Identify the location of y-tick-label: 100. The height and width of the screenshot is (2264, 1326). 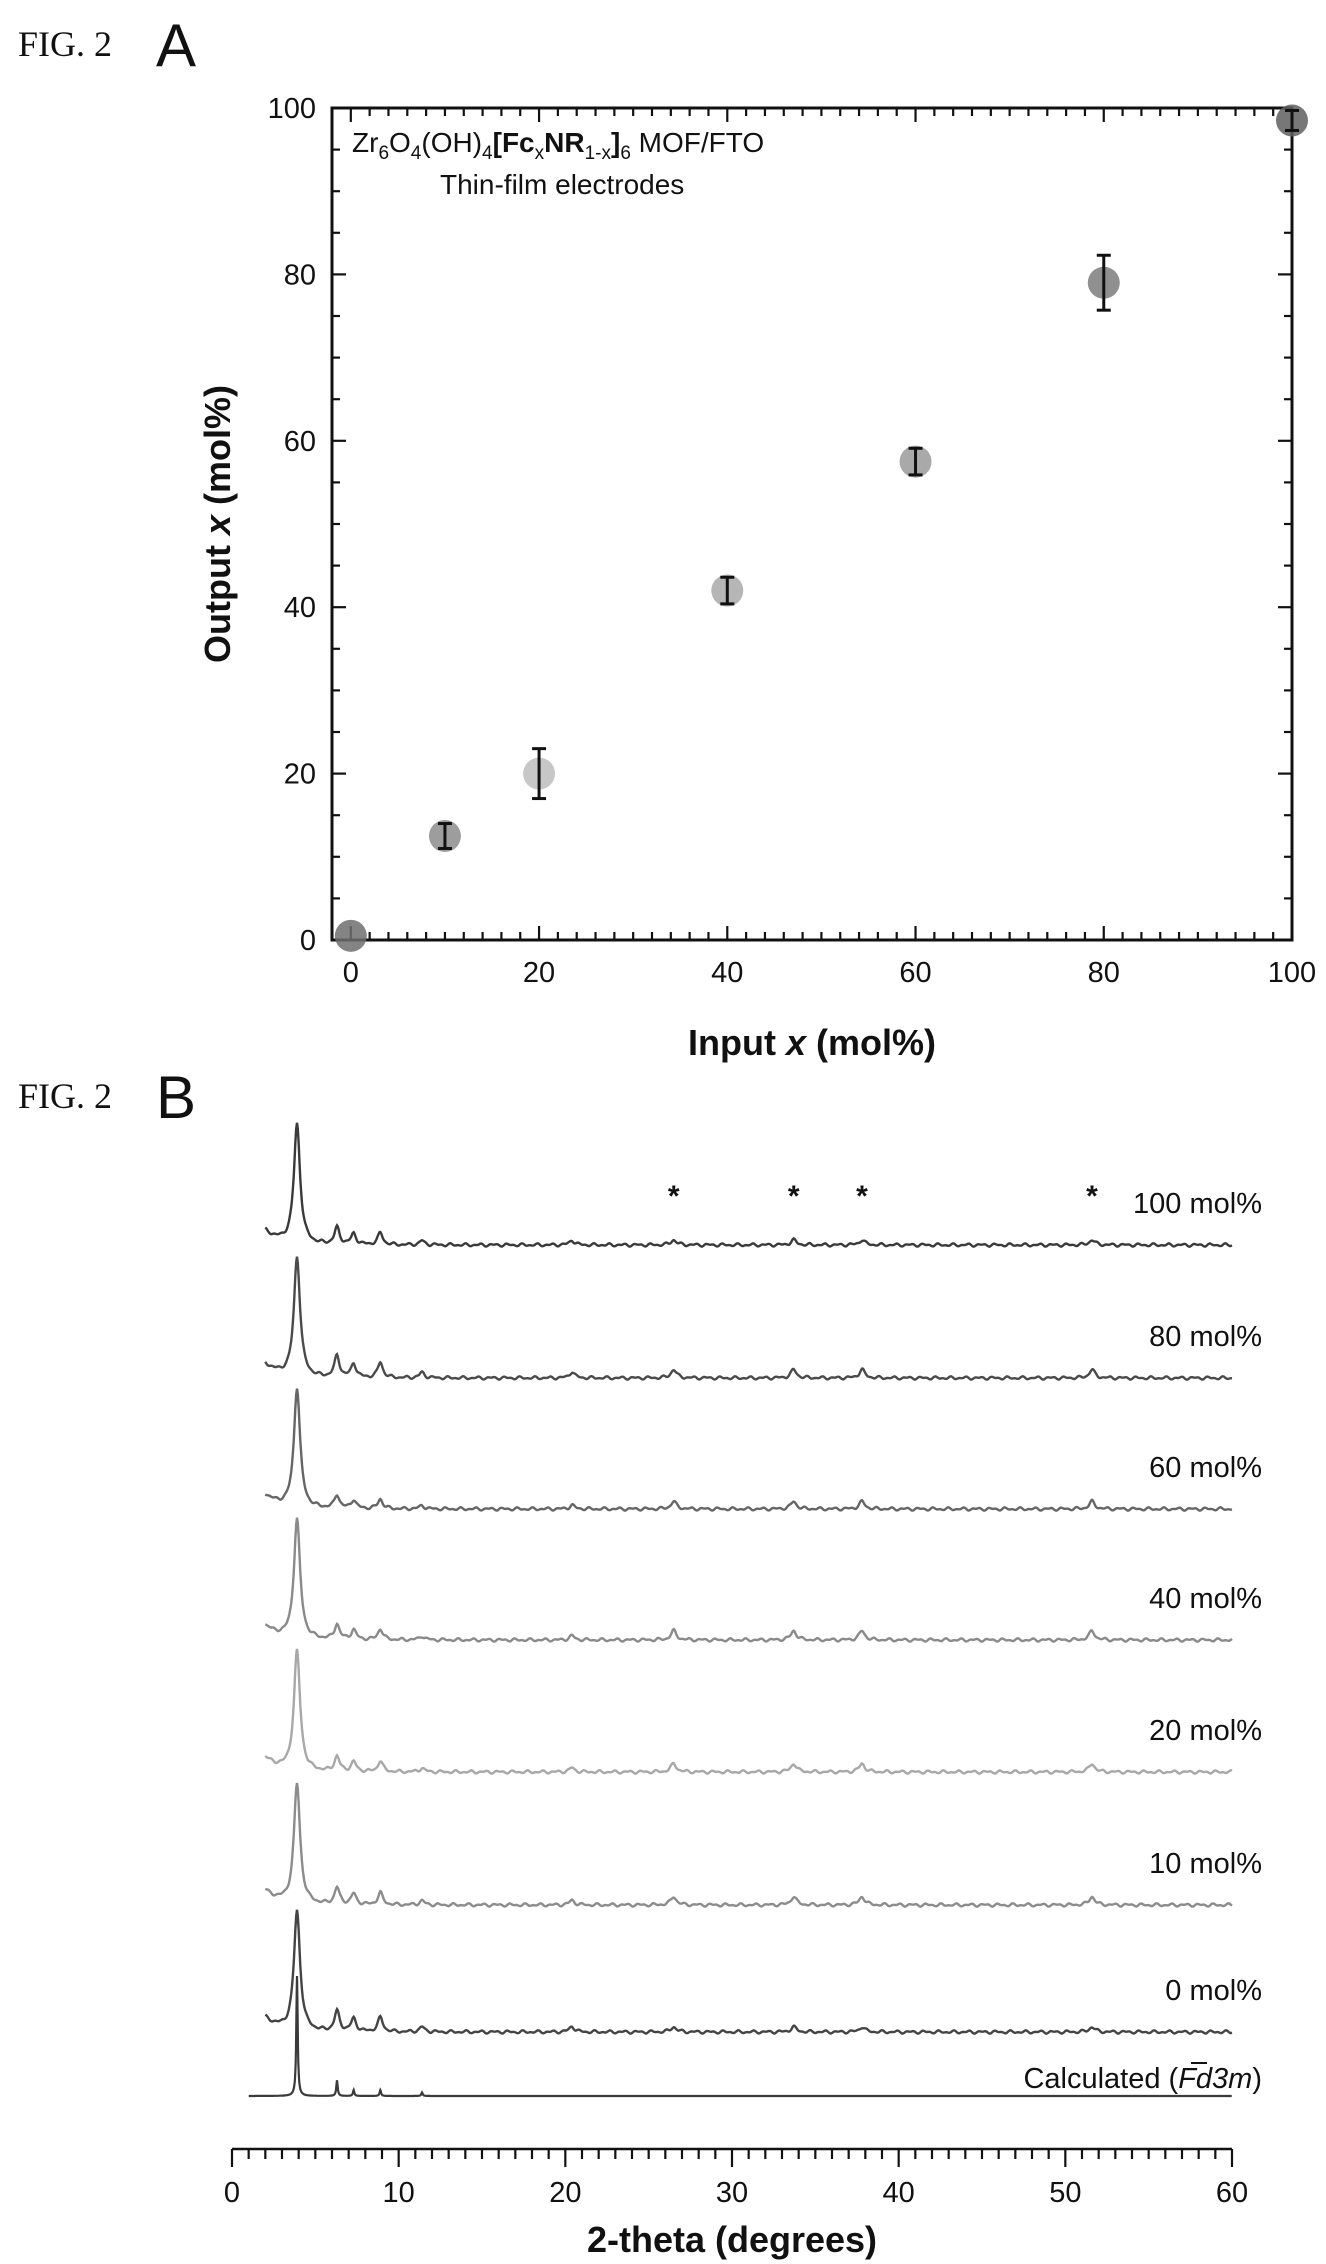
(292, 109).